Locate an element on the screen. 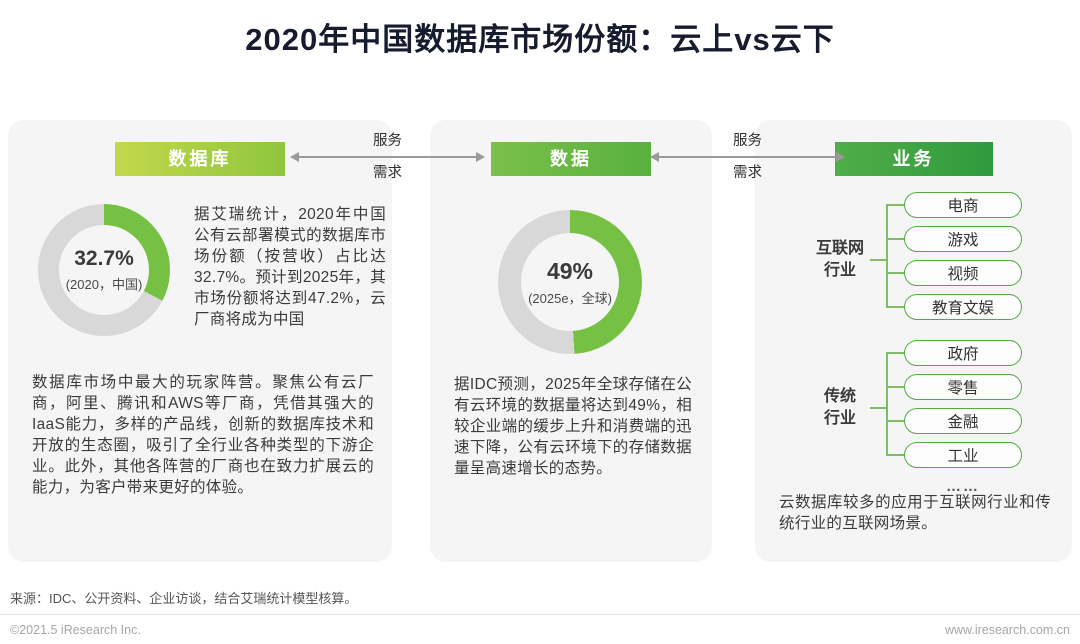  website-link: www.iresearch.com.cn is located at coordinates (1007, 629).